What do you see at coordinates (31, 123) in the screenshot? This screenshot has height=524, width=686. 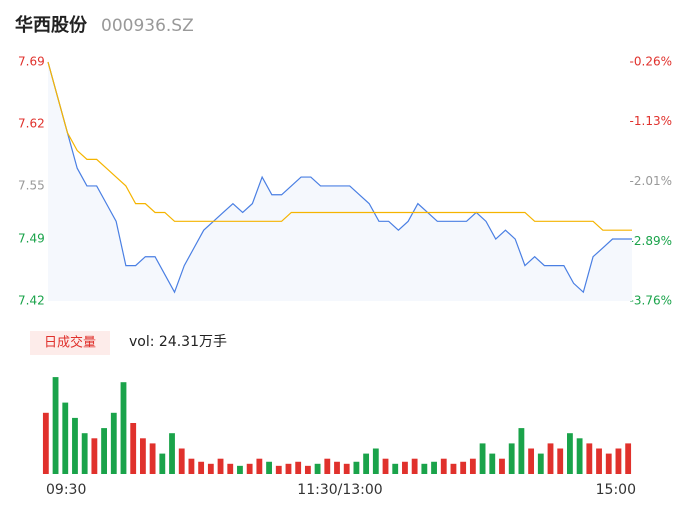 I see `y-tick-label: 7.62` at bounding box center [31, 123].